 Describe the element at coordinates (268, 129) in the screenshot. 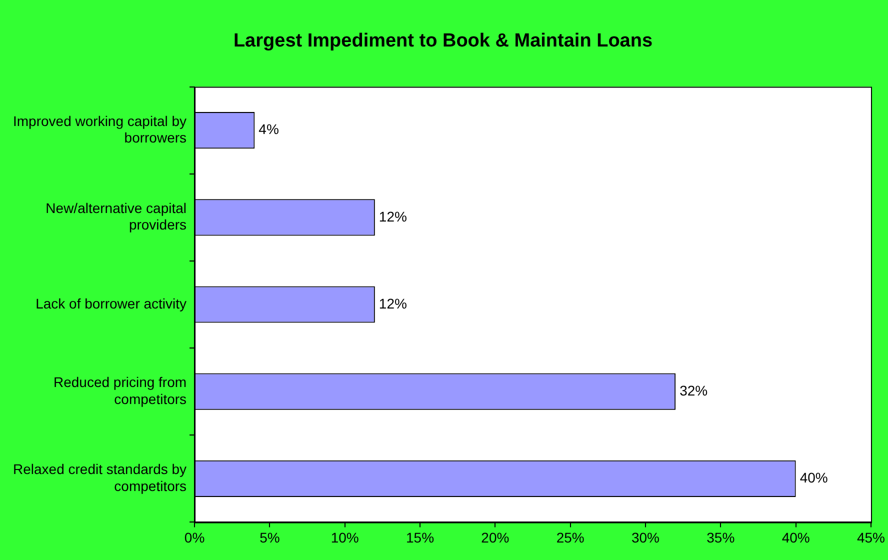

I see `data-label: 4%` at that location.